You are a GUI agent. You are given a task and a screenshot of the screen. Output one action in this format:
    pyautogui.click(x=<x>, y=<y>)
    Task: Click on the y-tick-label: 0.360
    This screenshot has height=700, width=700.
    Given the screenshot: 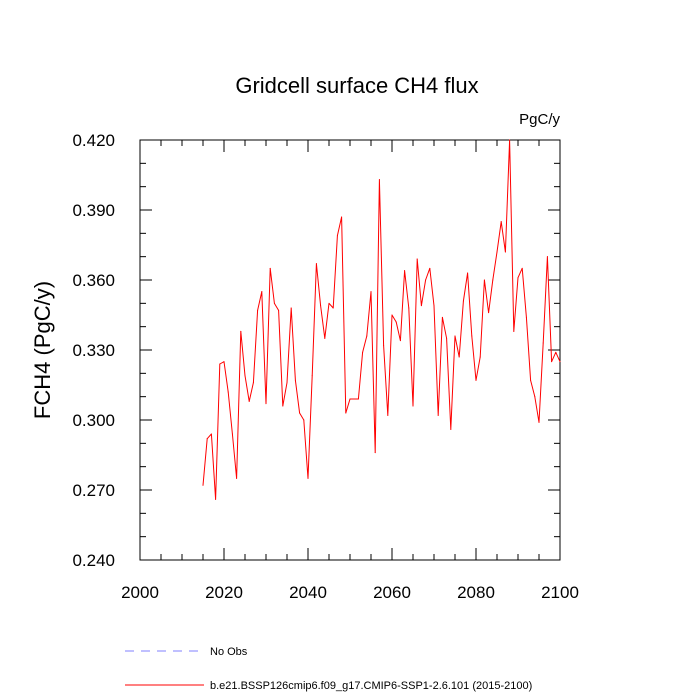 What is the action you would take?
    pyautogui.click(x=93, y=280)
    